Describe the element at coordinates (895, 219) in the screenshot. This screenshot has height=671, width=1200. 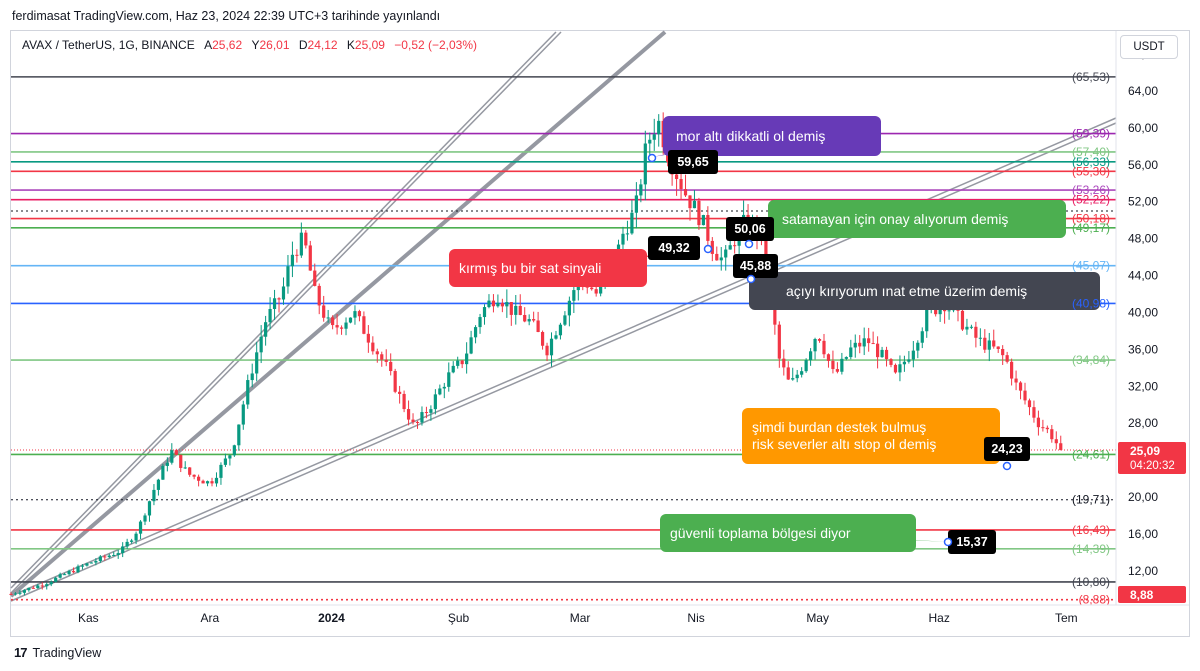
I see `callout-text: satamayan için onay alıyorum demiş` at that location.